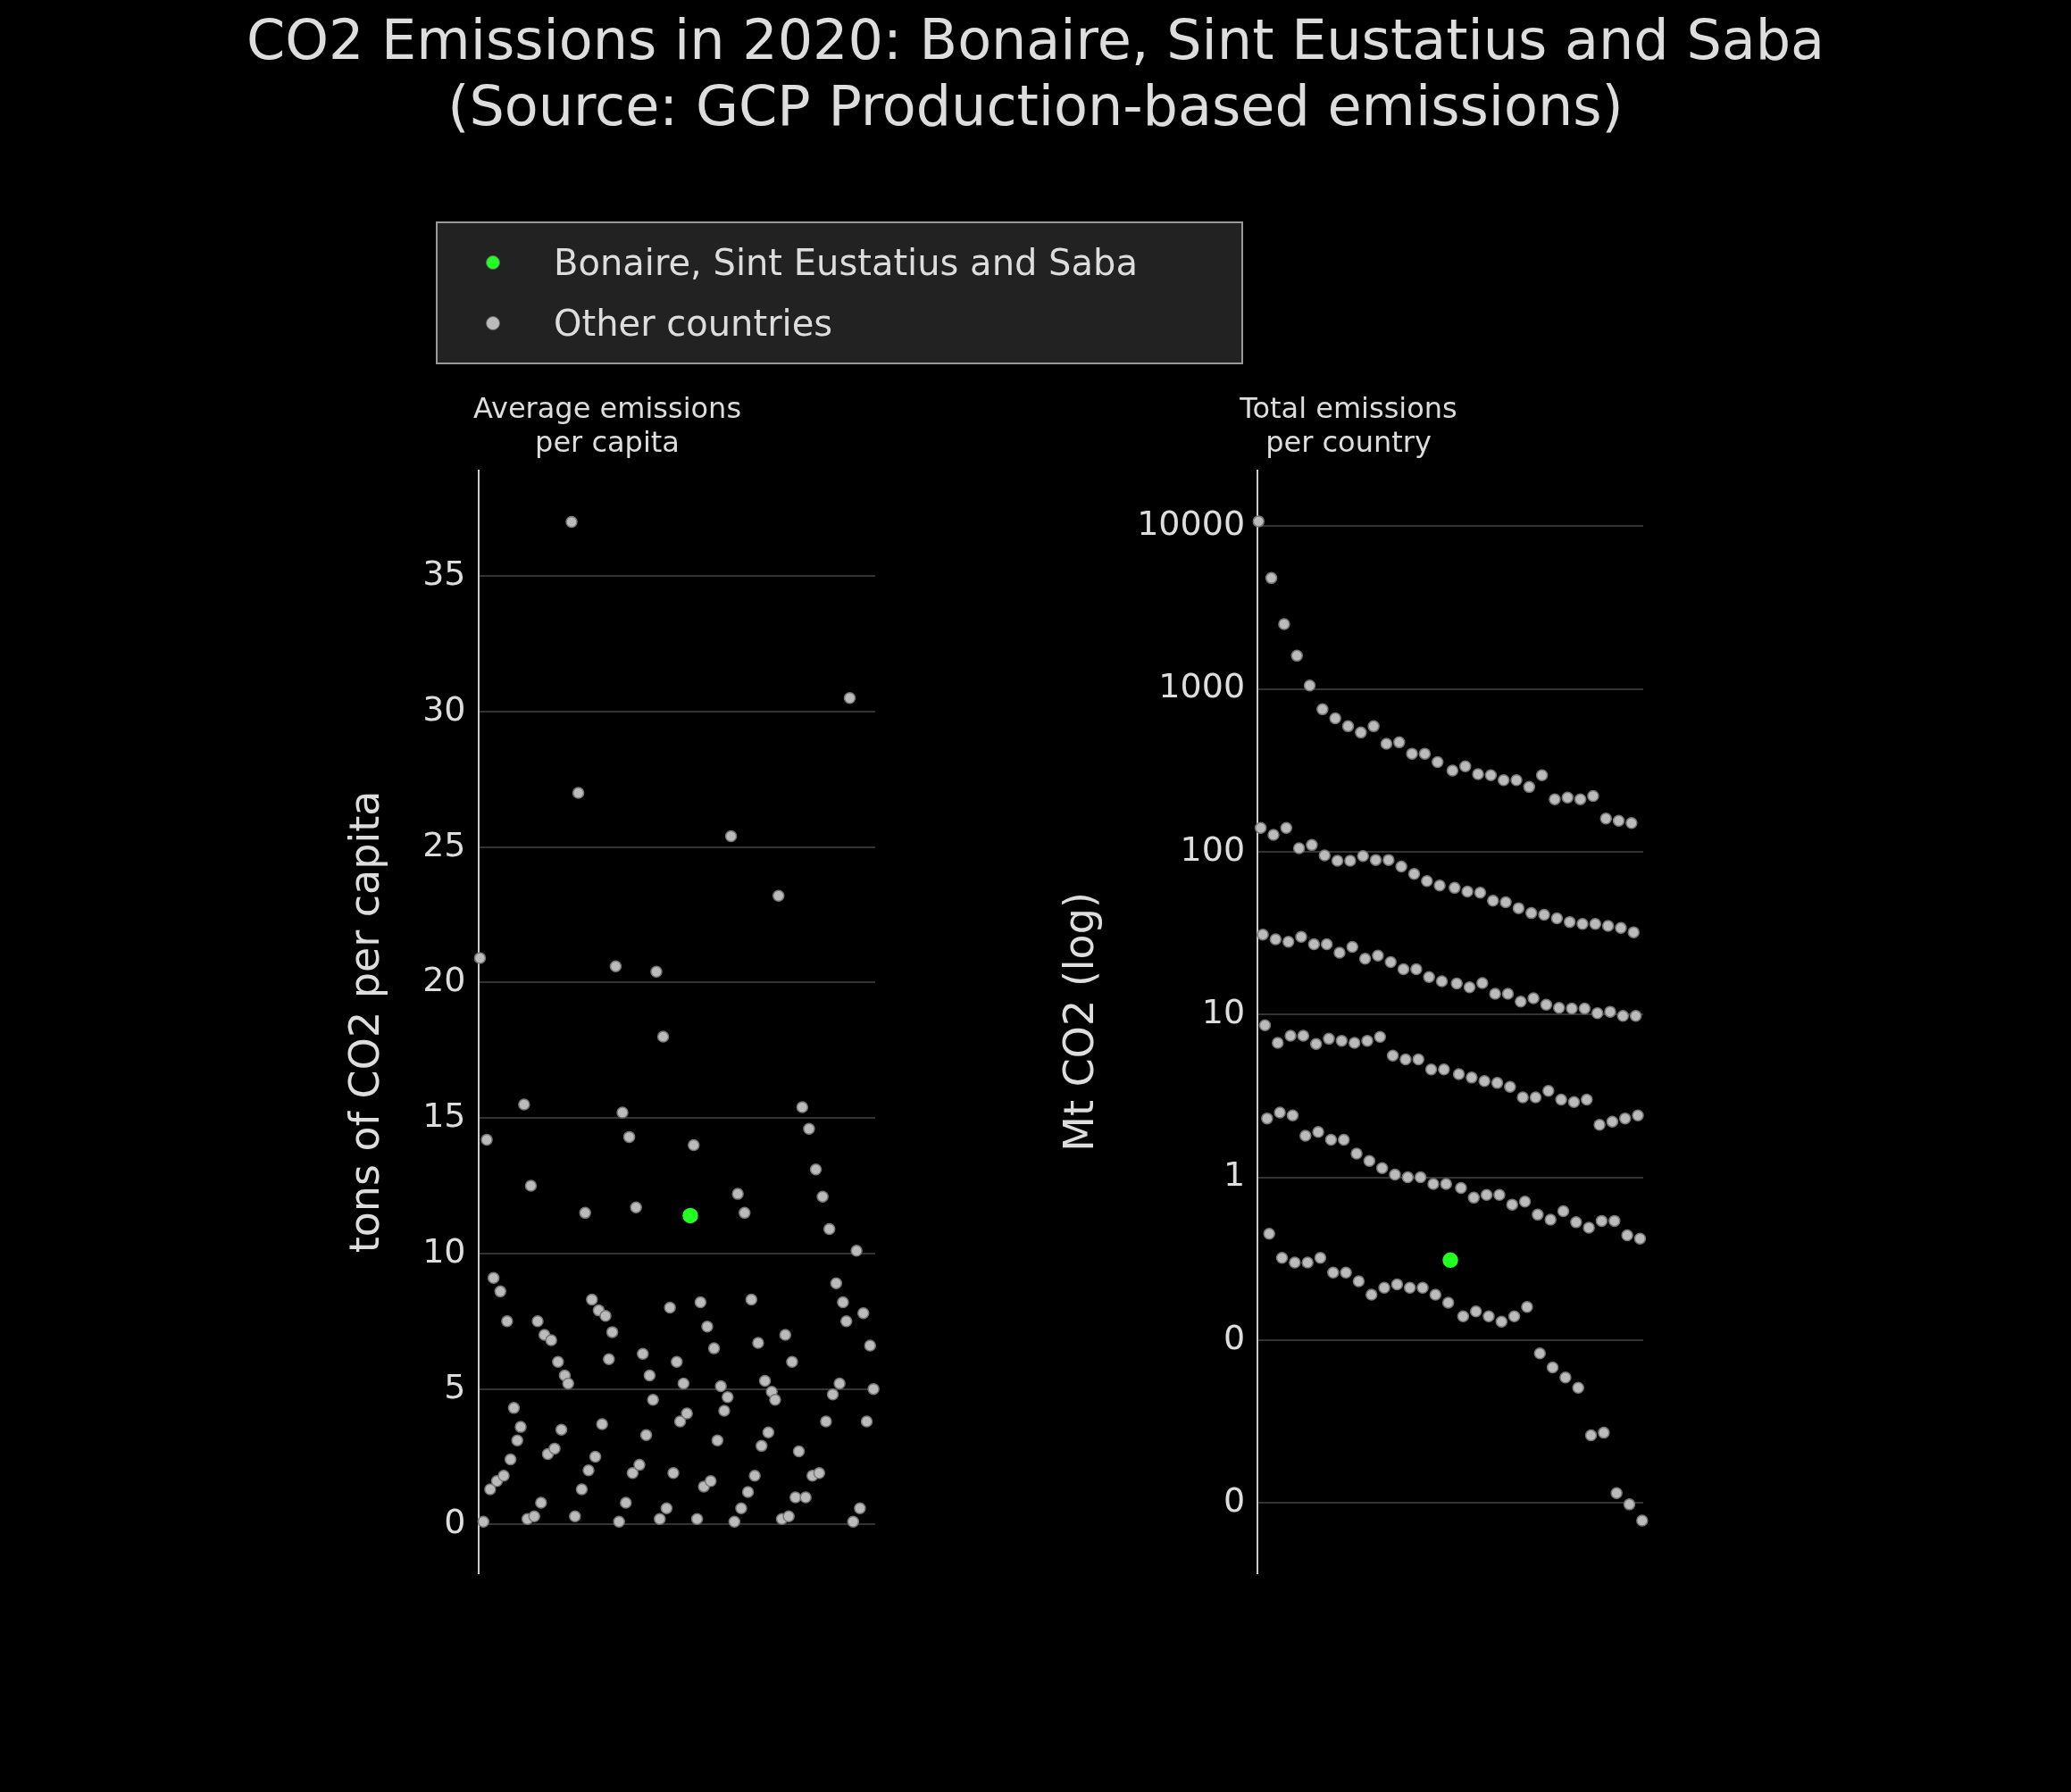 The height and width of the screenshot is (1792, 2071). Describe the element at coordinates (363, 1022) in the screenshot. I see `y-axis-title: tons of CO2 per capita` at that location.